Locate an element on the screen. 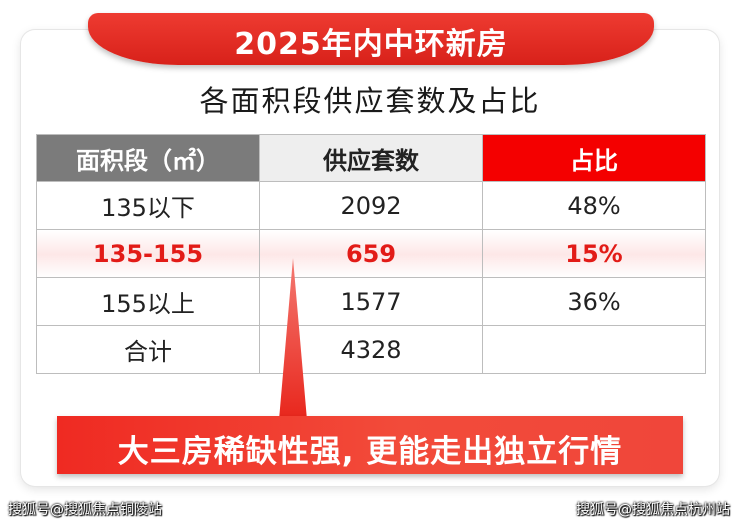 The height and width of the screenshot is (524, 740). cell-share is located at coordinates (594, 349).